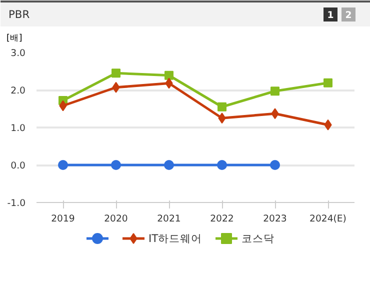 Image resolution: width=370 pixels, height=285 pixels. Describe the element at coordinates (18, 166) in the screenshot. I see `y-tick-label: 0.0` at that location.